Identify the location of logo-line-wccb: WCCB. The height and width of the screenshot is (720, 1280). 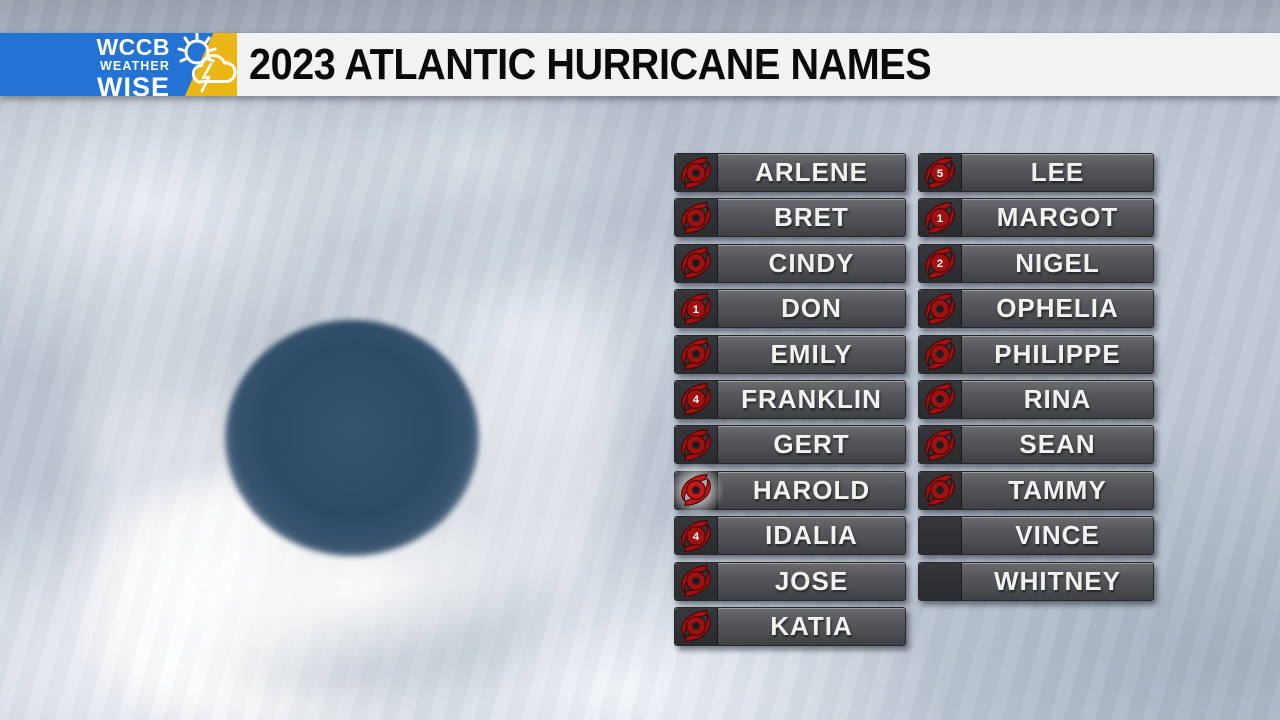
(133, 47).